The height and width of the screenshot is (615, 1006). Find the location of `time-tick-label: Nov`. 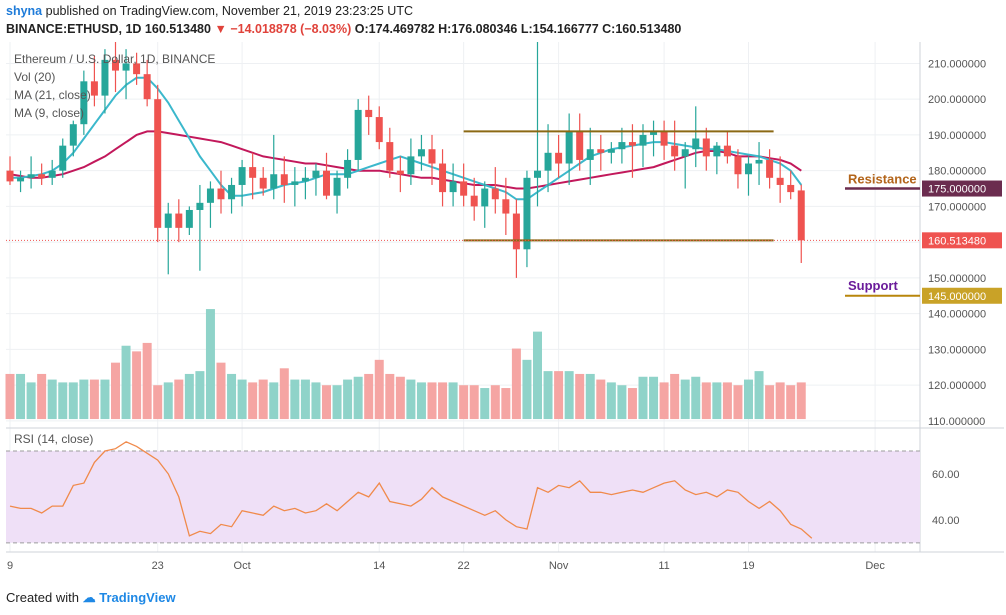

time-tick-label: Nov is located at coordinates (559, 566).